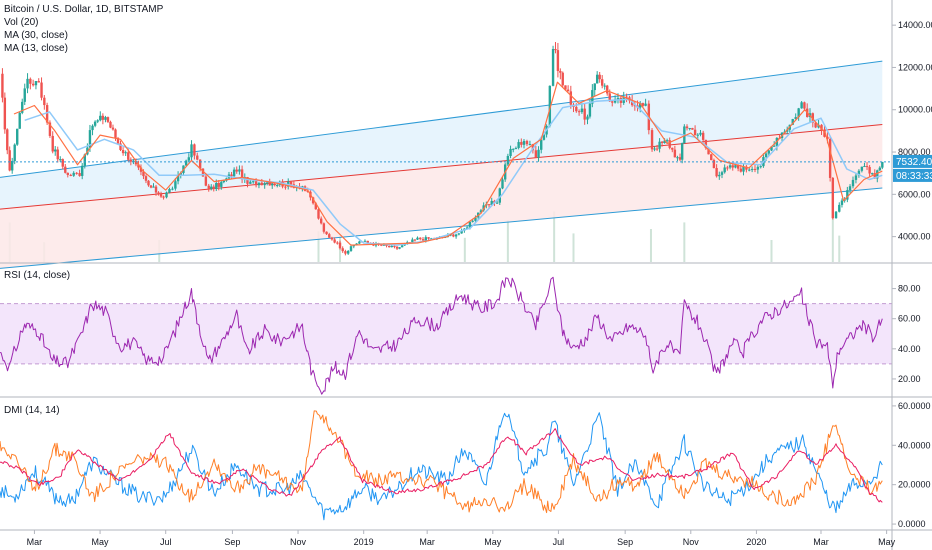 The height and width of the screenshot is (550, 932). What do you see at coordinates (914, 152) in the screenshot?
I see `price-tick-label: 8000.00` at bounding box center [914, 152].